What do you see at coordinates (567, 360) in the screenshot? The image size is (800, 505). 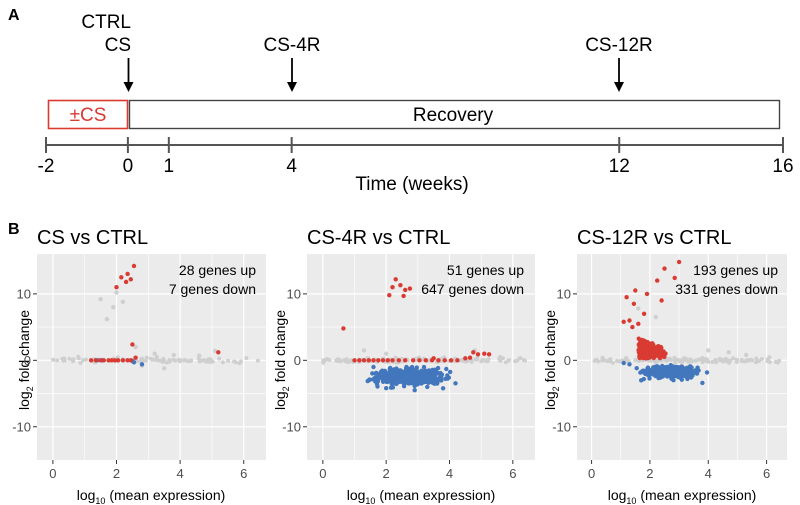 I see `y-tick-label: 0` at bounding box center [567, 360].